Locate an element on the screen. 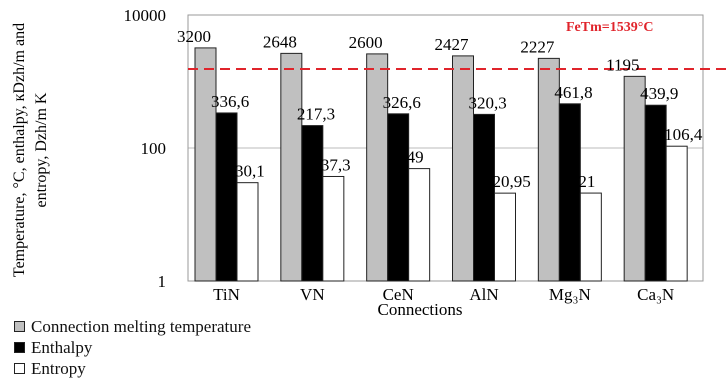 The height and width of the screenshot is (385, 728). x-tick-label: TiN is located at coordinates (226, 294).